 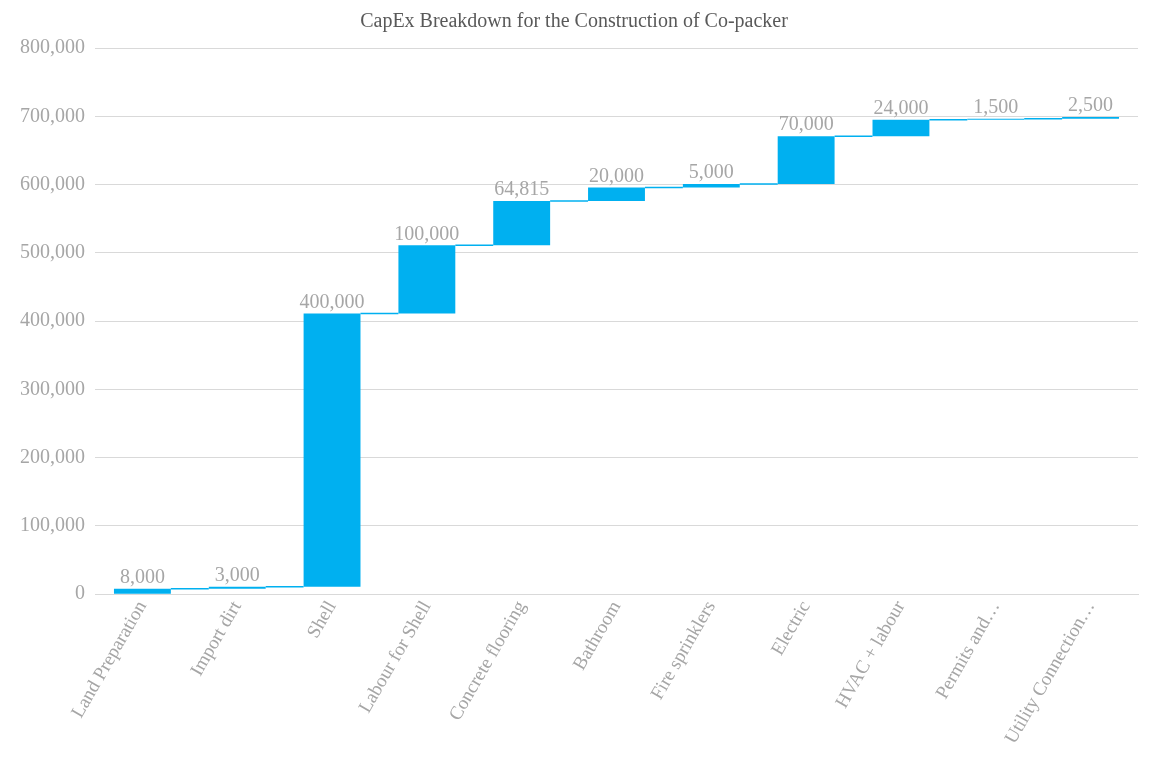 I want to click on data-label: 20,000, so click(x=616, y=174).